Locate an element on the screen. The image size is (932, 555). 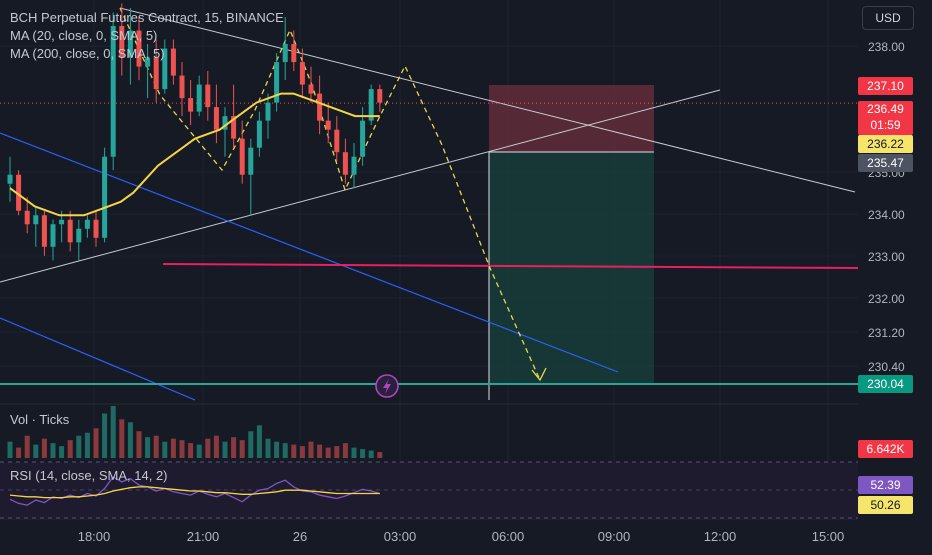
price-tick: 238.00 is located at coordinates (886, 47).